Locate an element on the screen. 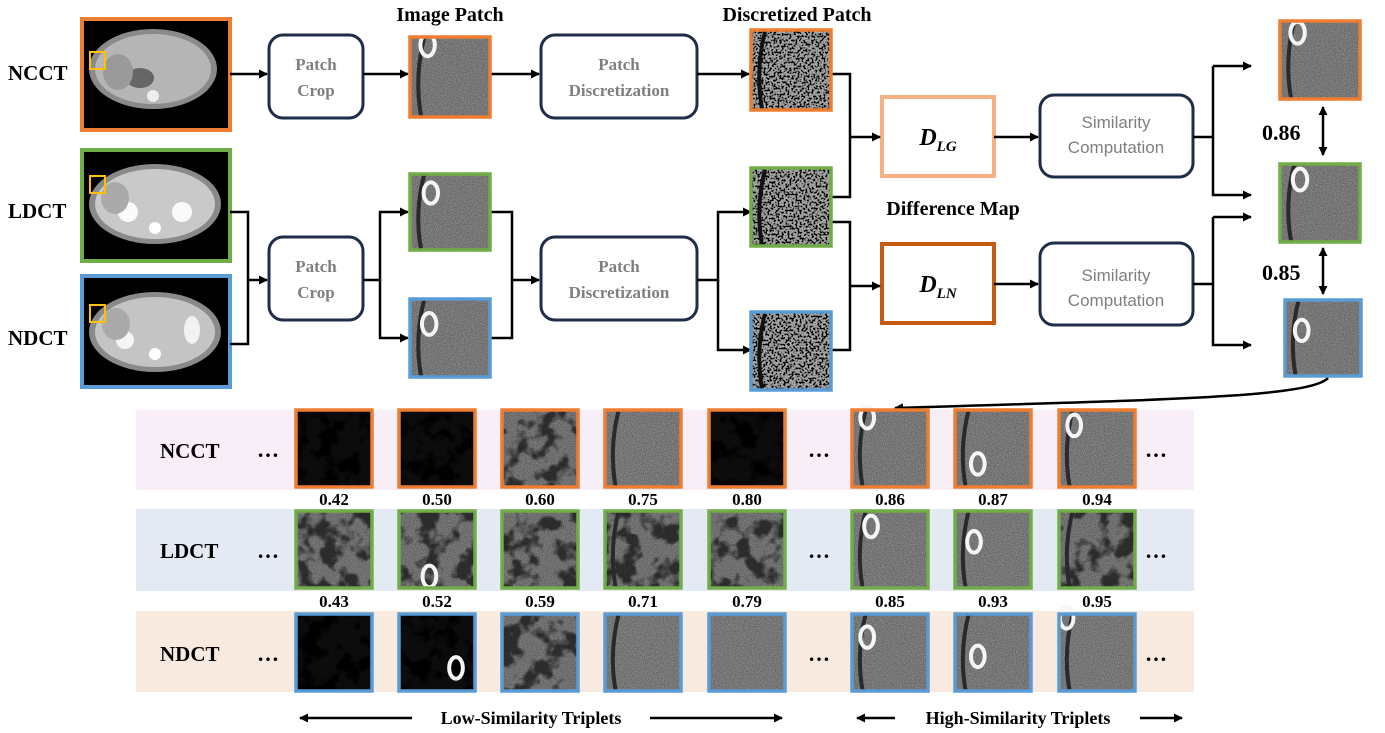 The height and width of the screenshot is (733, 1385). similarity-box-lg: Similarity Computation is located at coordinates (1116, 136).